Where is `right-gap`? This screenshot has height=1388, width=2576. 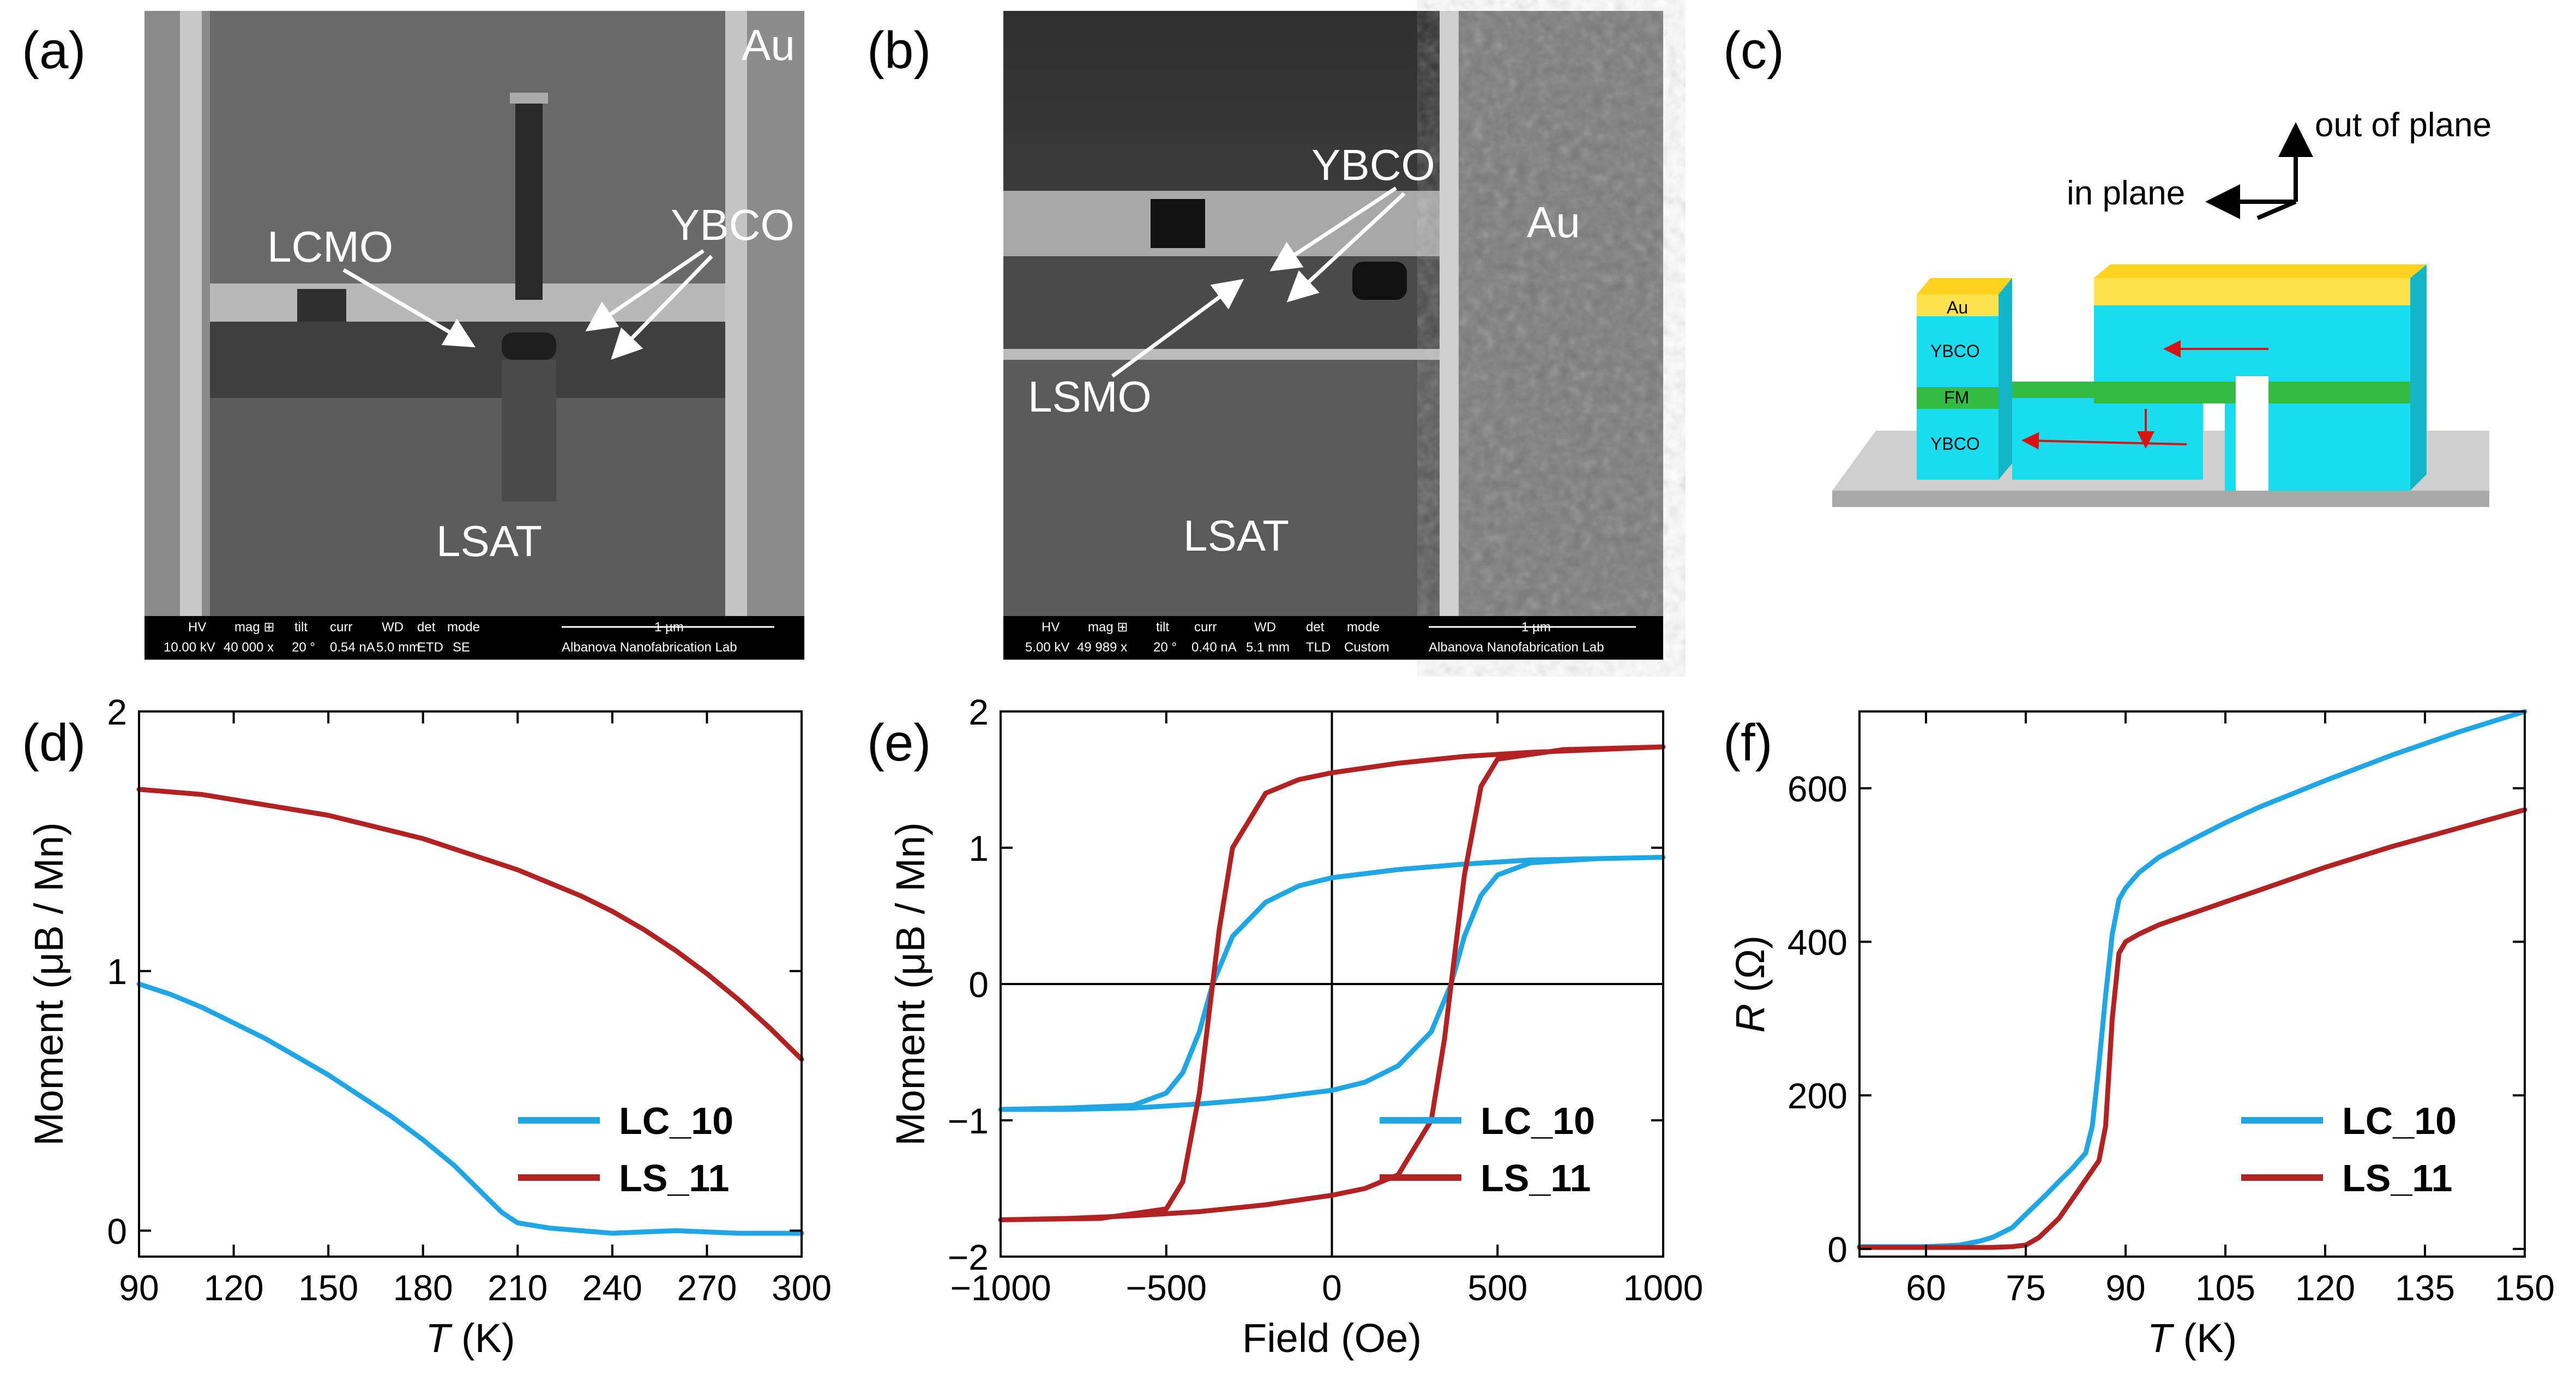 right-gap is located at coordinates (2252, 434).